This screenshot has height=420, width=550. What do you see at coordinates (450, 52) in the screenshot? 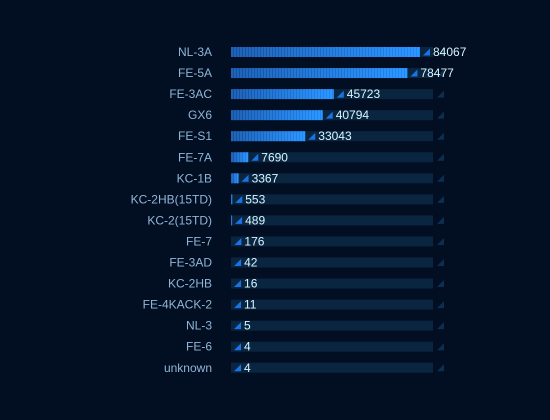
I see `value-label: 84067` at bounding box center [450, 52].